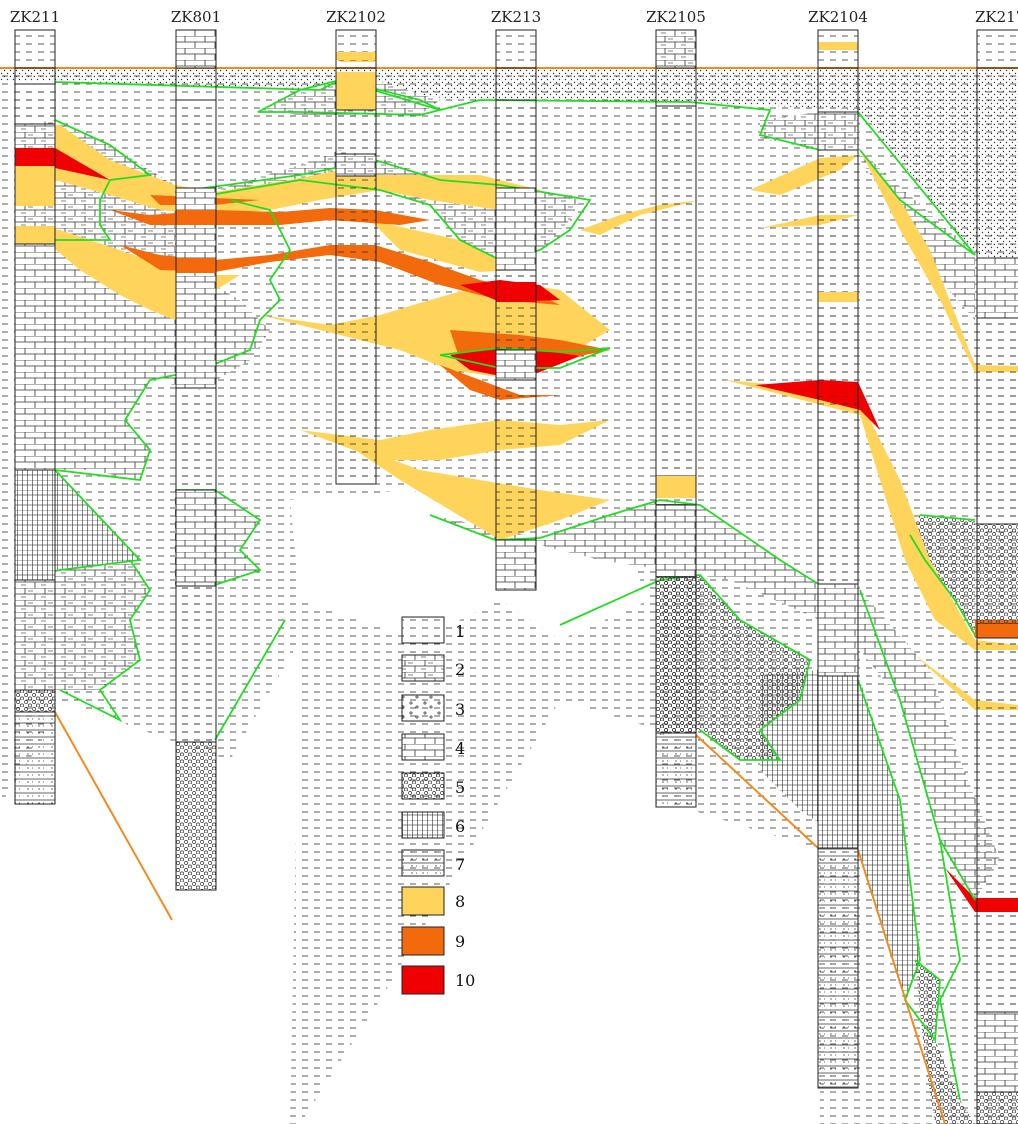  What do you see at coordinates (433, 941) in the screenshot?
I see `legend-item: 9` at bounding box center [433, 941].